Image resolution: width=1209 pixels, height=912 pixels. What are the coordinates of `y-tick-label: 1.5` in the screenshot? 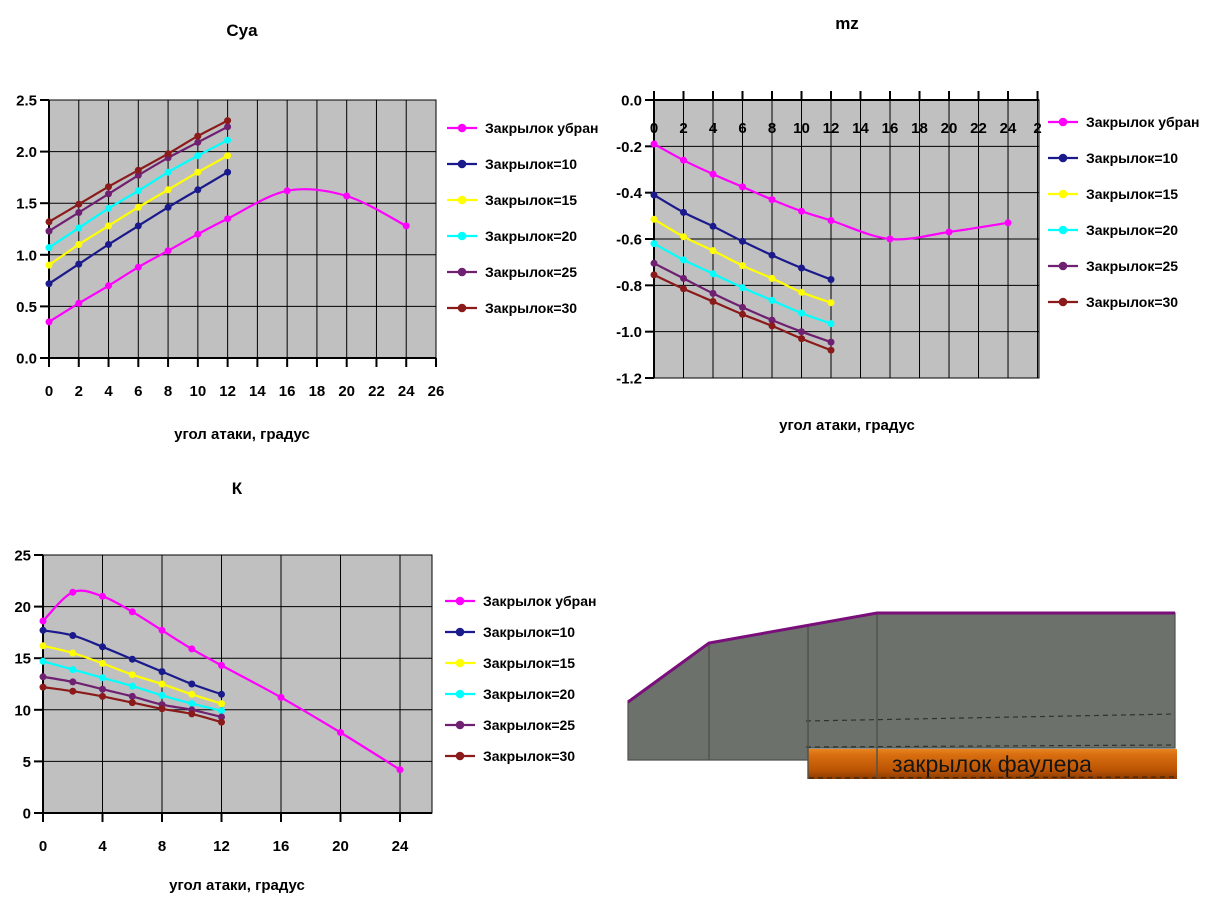 It's located at (26, 204).